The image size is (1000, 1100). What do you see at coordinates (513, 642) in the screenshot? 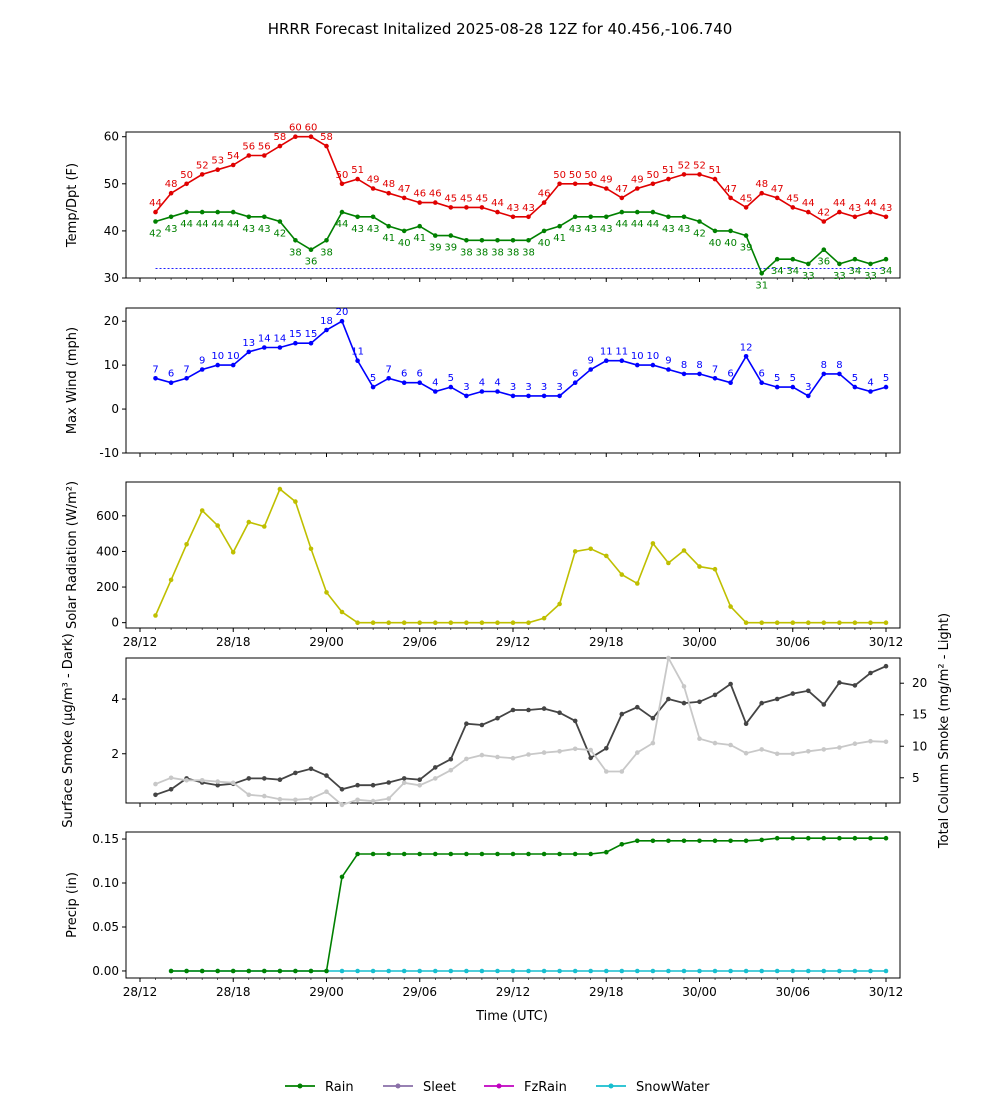
I see `x-tick-label: 29/12` at bounding box center [513, 642].